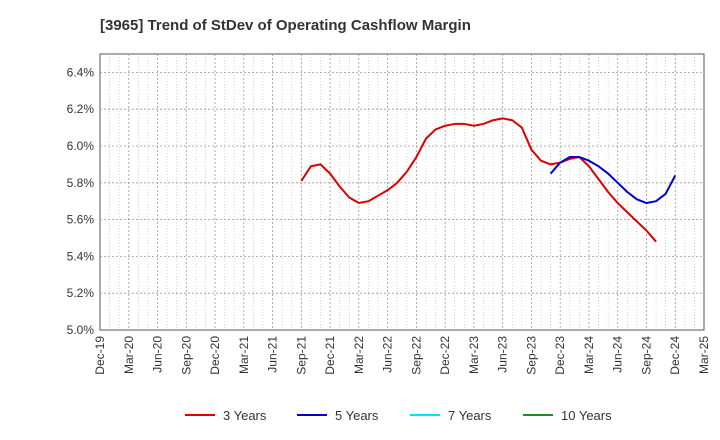  I want to click on series-line-3-years, so click(478, 180).